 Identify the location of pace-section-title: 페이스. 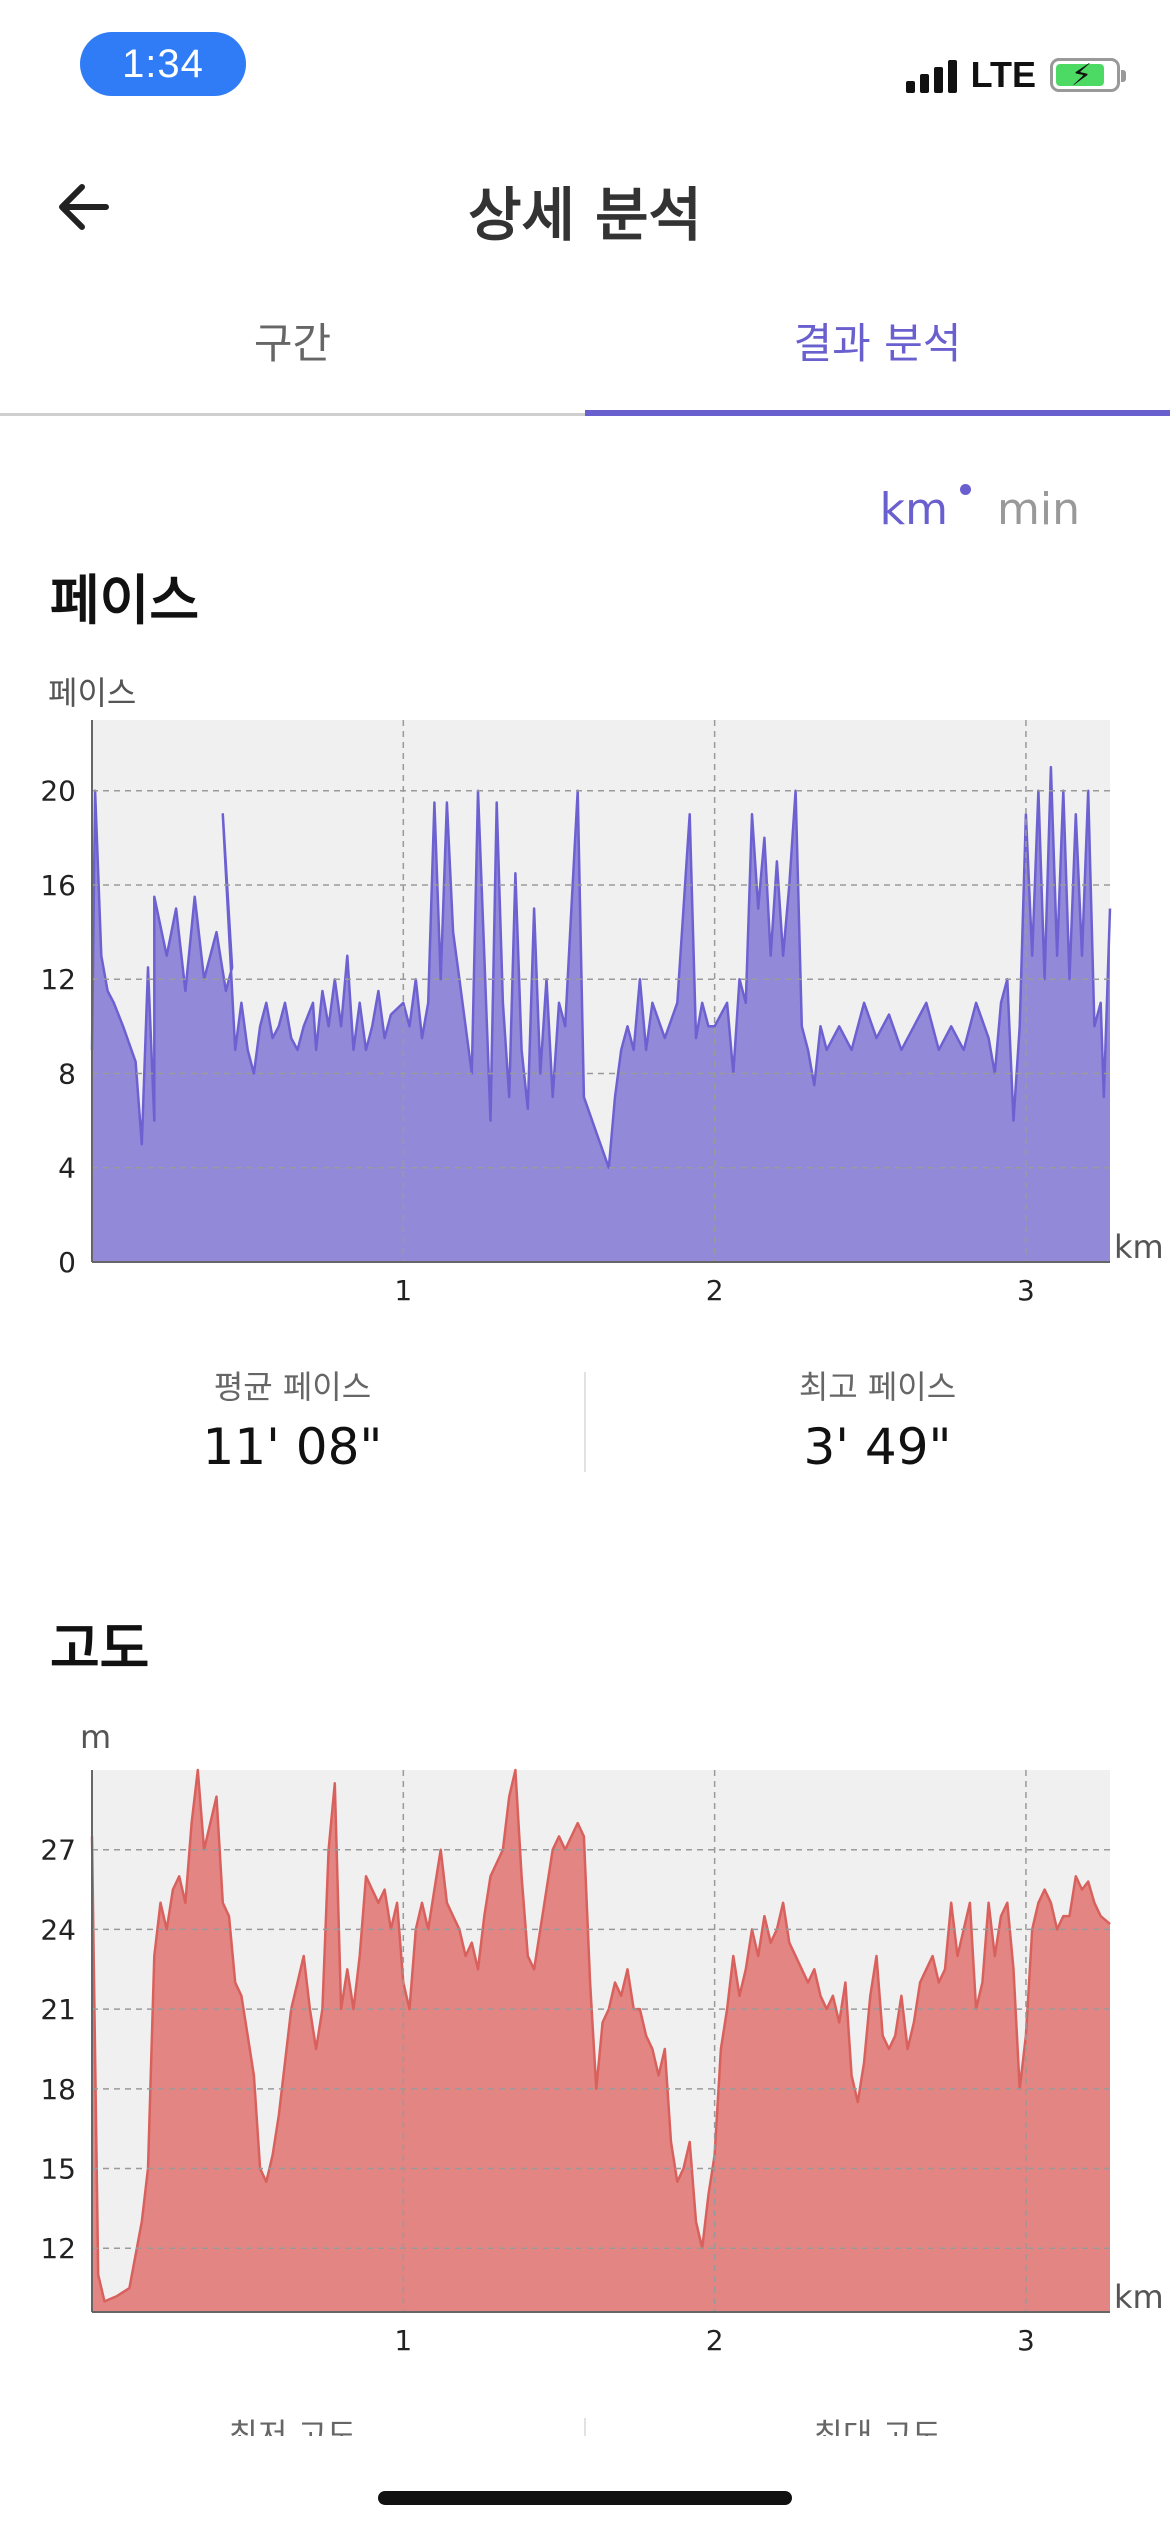
(125, 600).